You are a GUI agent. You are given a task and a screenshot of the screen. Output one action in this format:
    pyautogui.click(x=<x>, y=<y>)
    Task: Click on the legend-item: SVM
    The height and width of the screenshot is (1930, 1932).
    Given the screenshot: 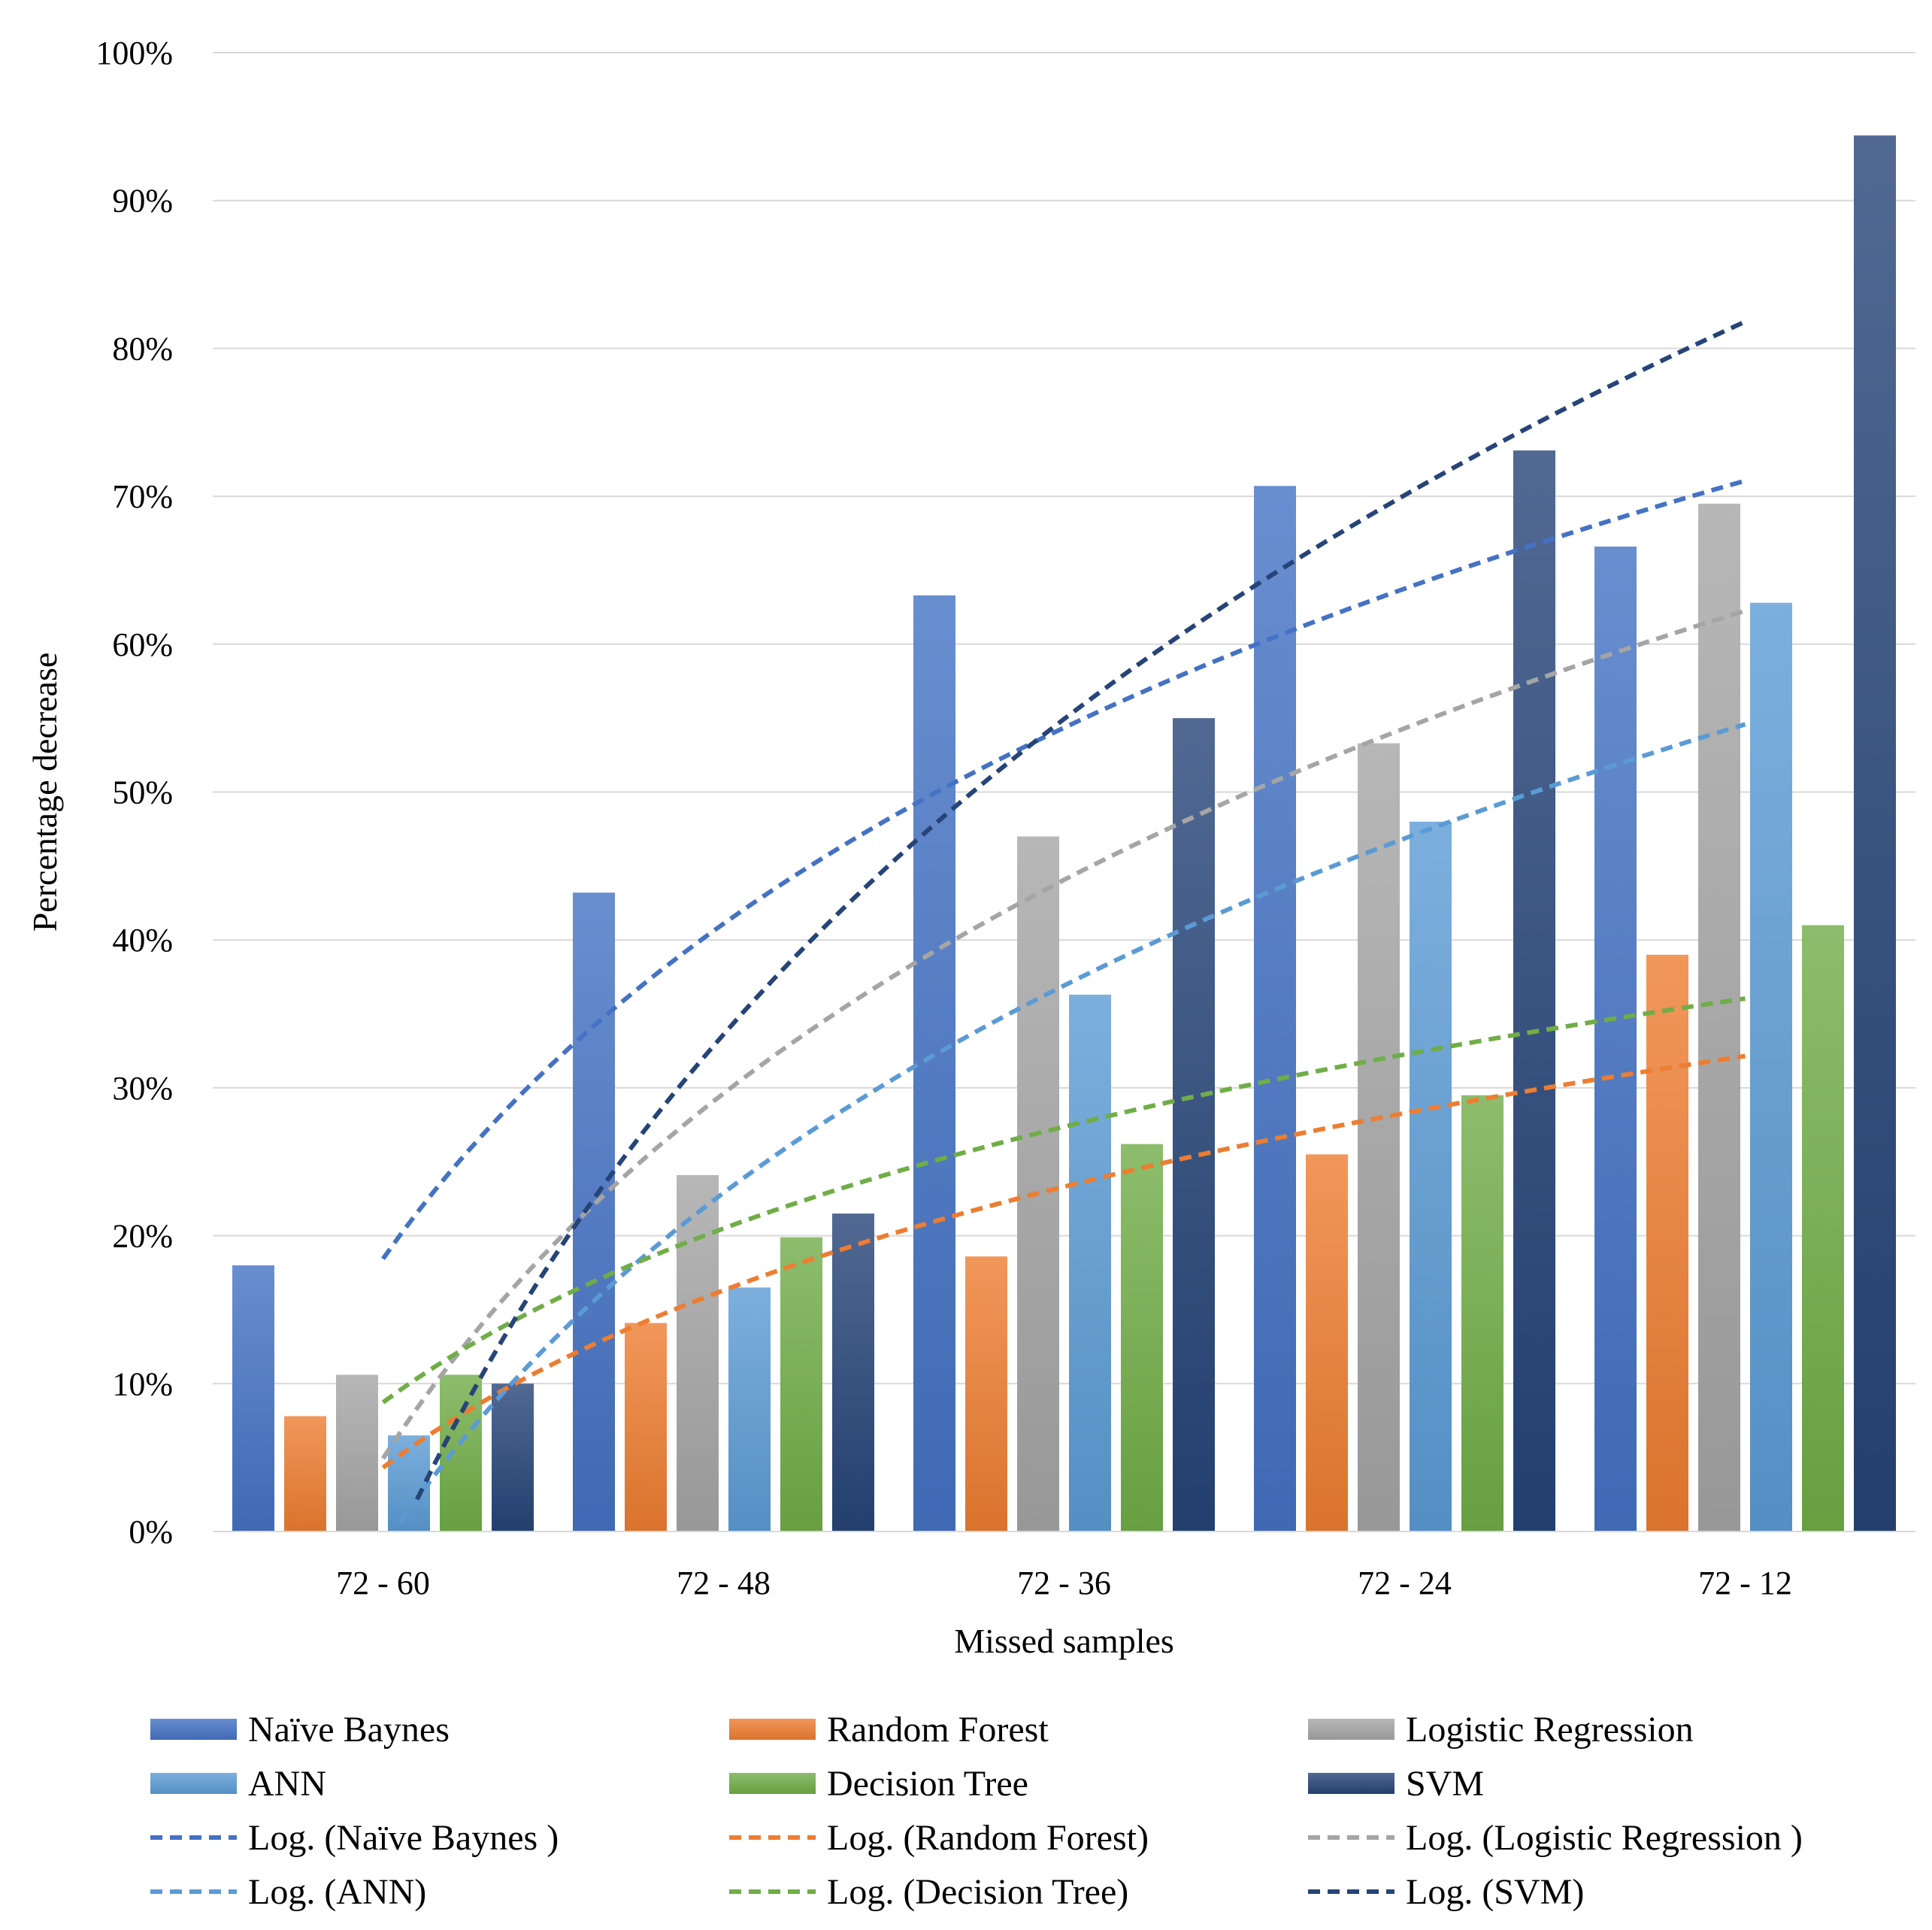 What is the action you would take?
    pyautogui.click(x=1396, y=1784)
    